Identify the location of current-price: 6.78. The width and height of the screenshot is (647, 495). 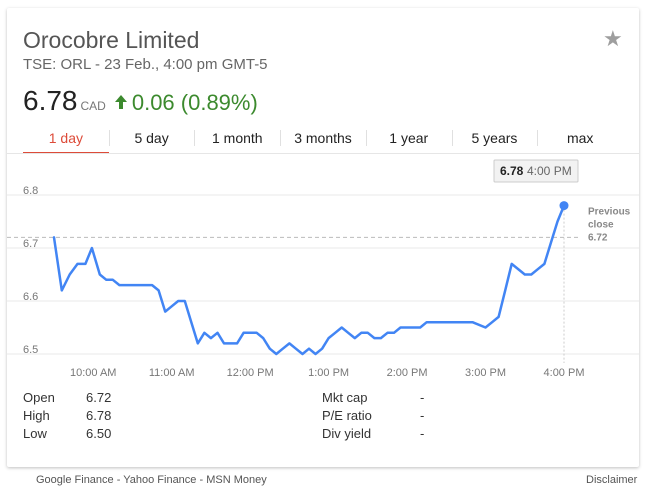
(50, 100).